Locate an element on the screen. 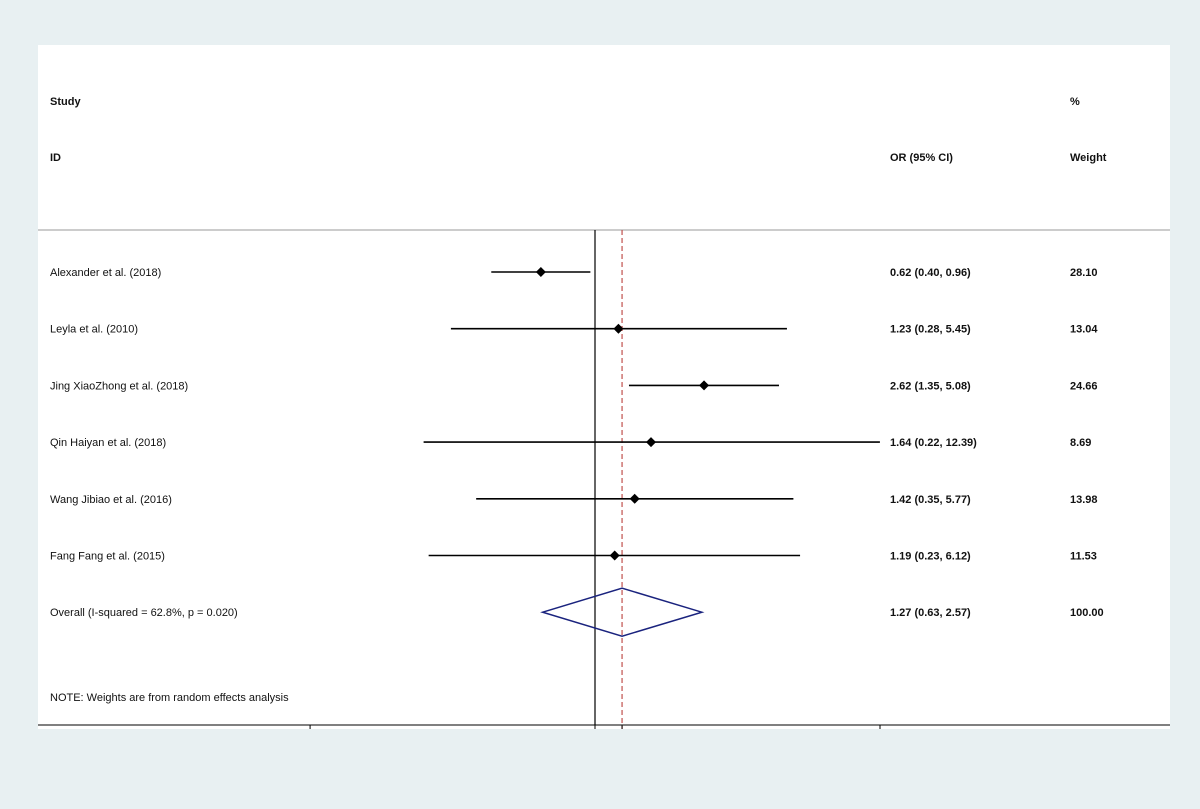 The width and height of the screenshot is (1200, 809). weight-text: 11.53 is located at coordinates (1083, 557).